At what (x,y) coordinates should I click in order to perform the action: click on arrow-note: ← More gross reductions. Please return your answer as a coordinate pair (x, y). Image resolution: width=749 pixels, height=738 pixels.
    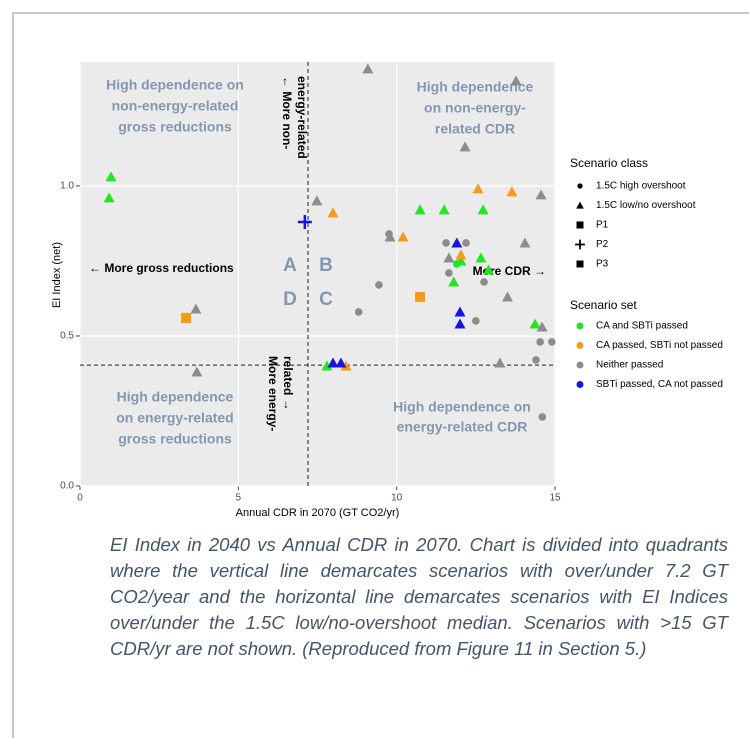
    Looking at the image, I should click on (161, 268).